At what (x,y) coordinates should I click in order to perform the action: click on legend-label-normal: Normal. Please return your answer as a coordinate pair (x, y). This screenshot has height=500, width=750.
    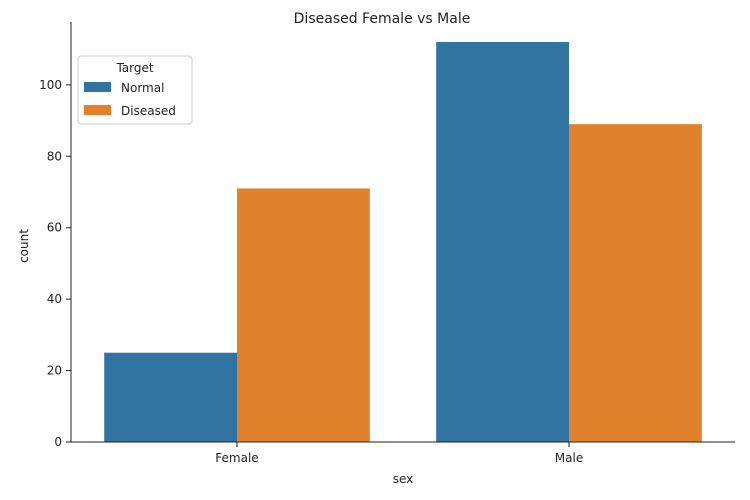
    Looking at the image, I should click on (142, 88).